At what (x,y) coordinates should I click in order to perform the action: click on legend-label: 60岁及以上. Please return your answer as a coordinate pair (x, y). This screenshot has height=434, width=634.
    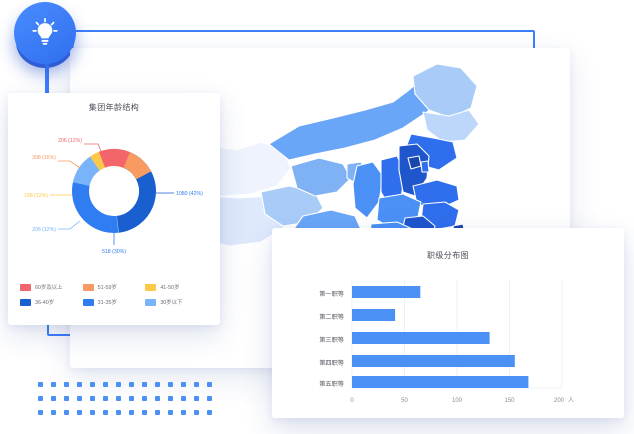
    Looking at the image, I should click on (49, 288).